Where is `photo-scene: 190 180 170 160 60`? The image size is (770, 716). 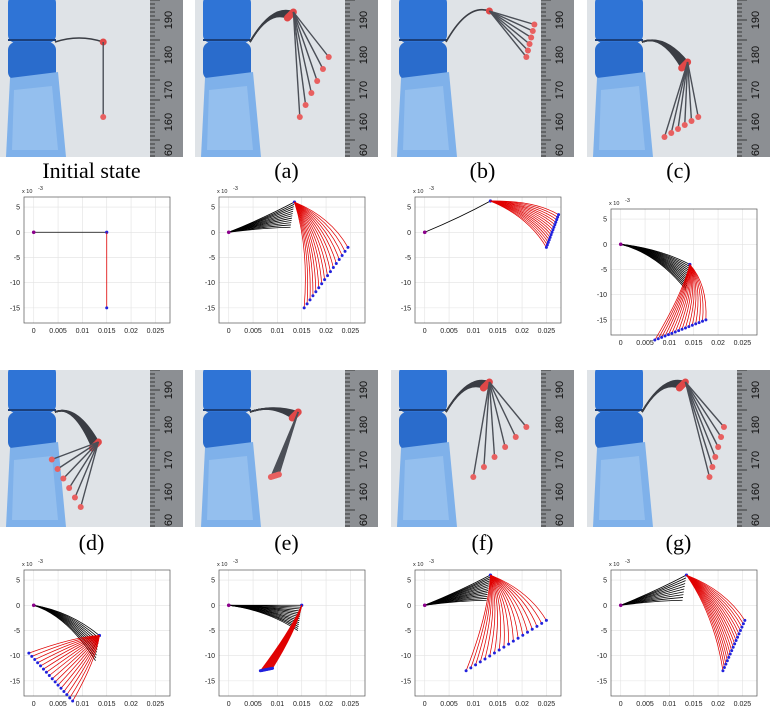
photo-scene: 190 180 170 160 60 is located at coordinates (482, 448).